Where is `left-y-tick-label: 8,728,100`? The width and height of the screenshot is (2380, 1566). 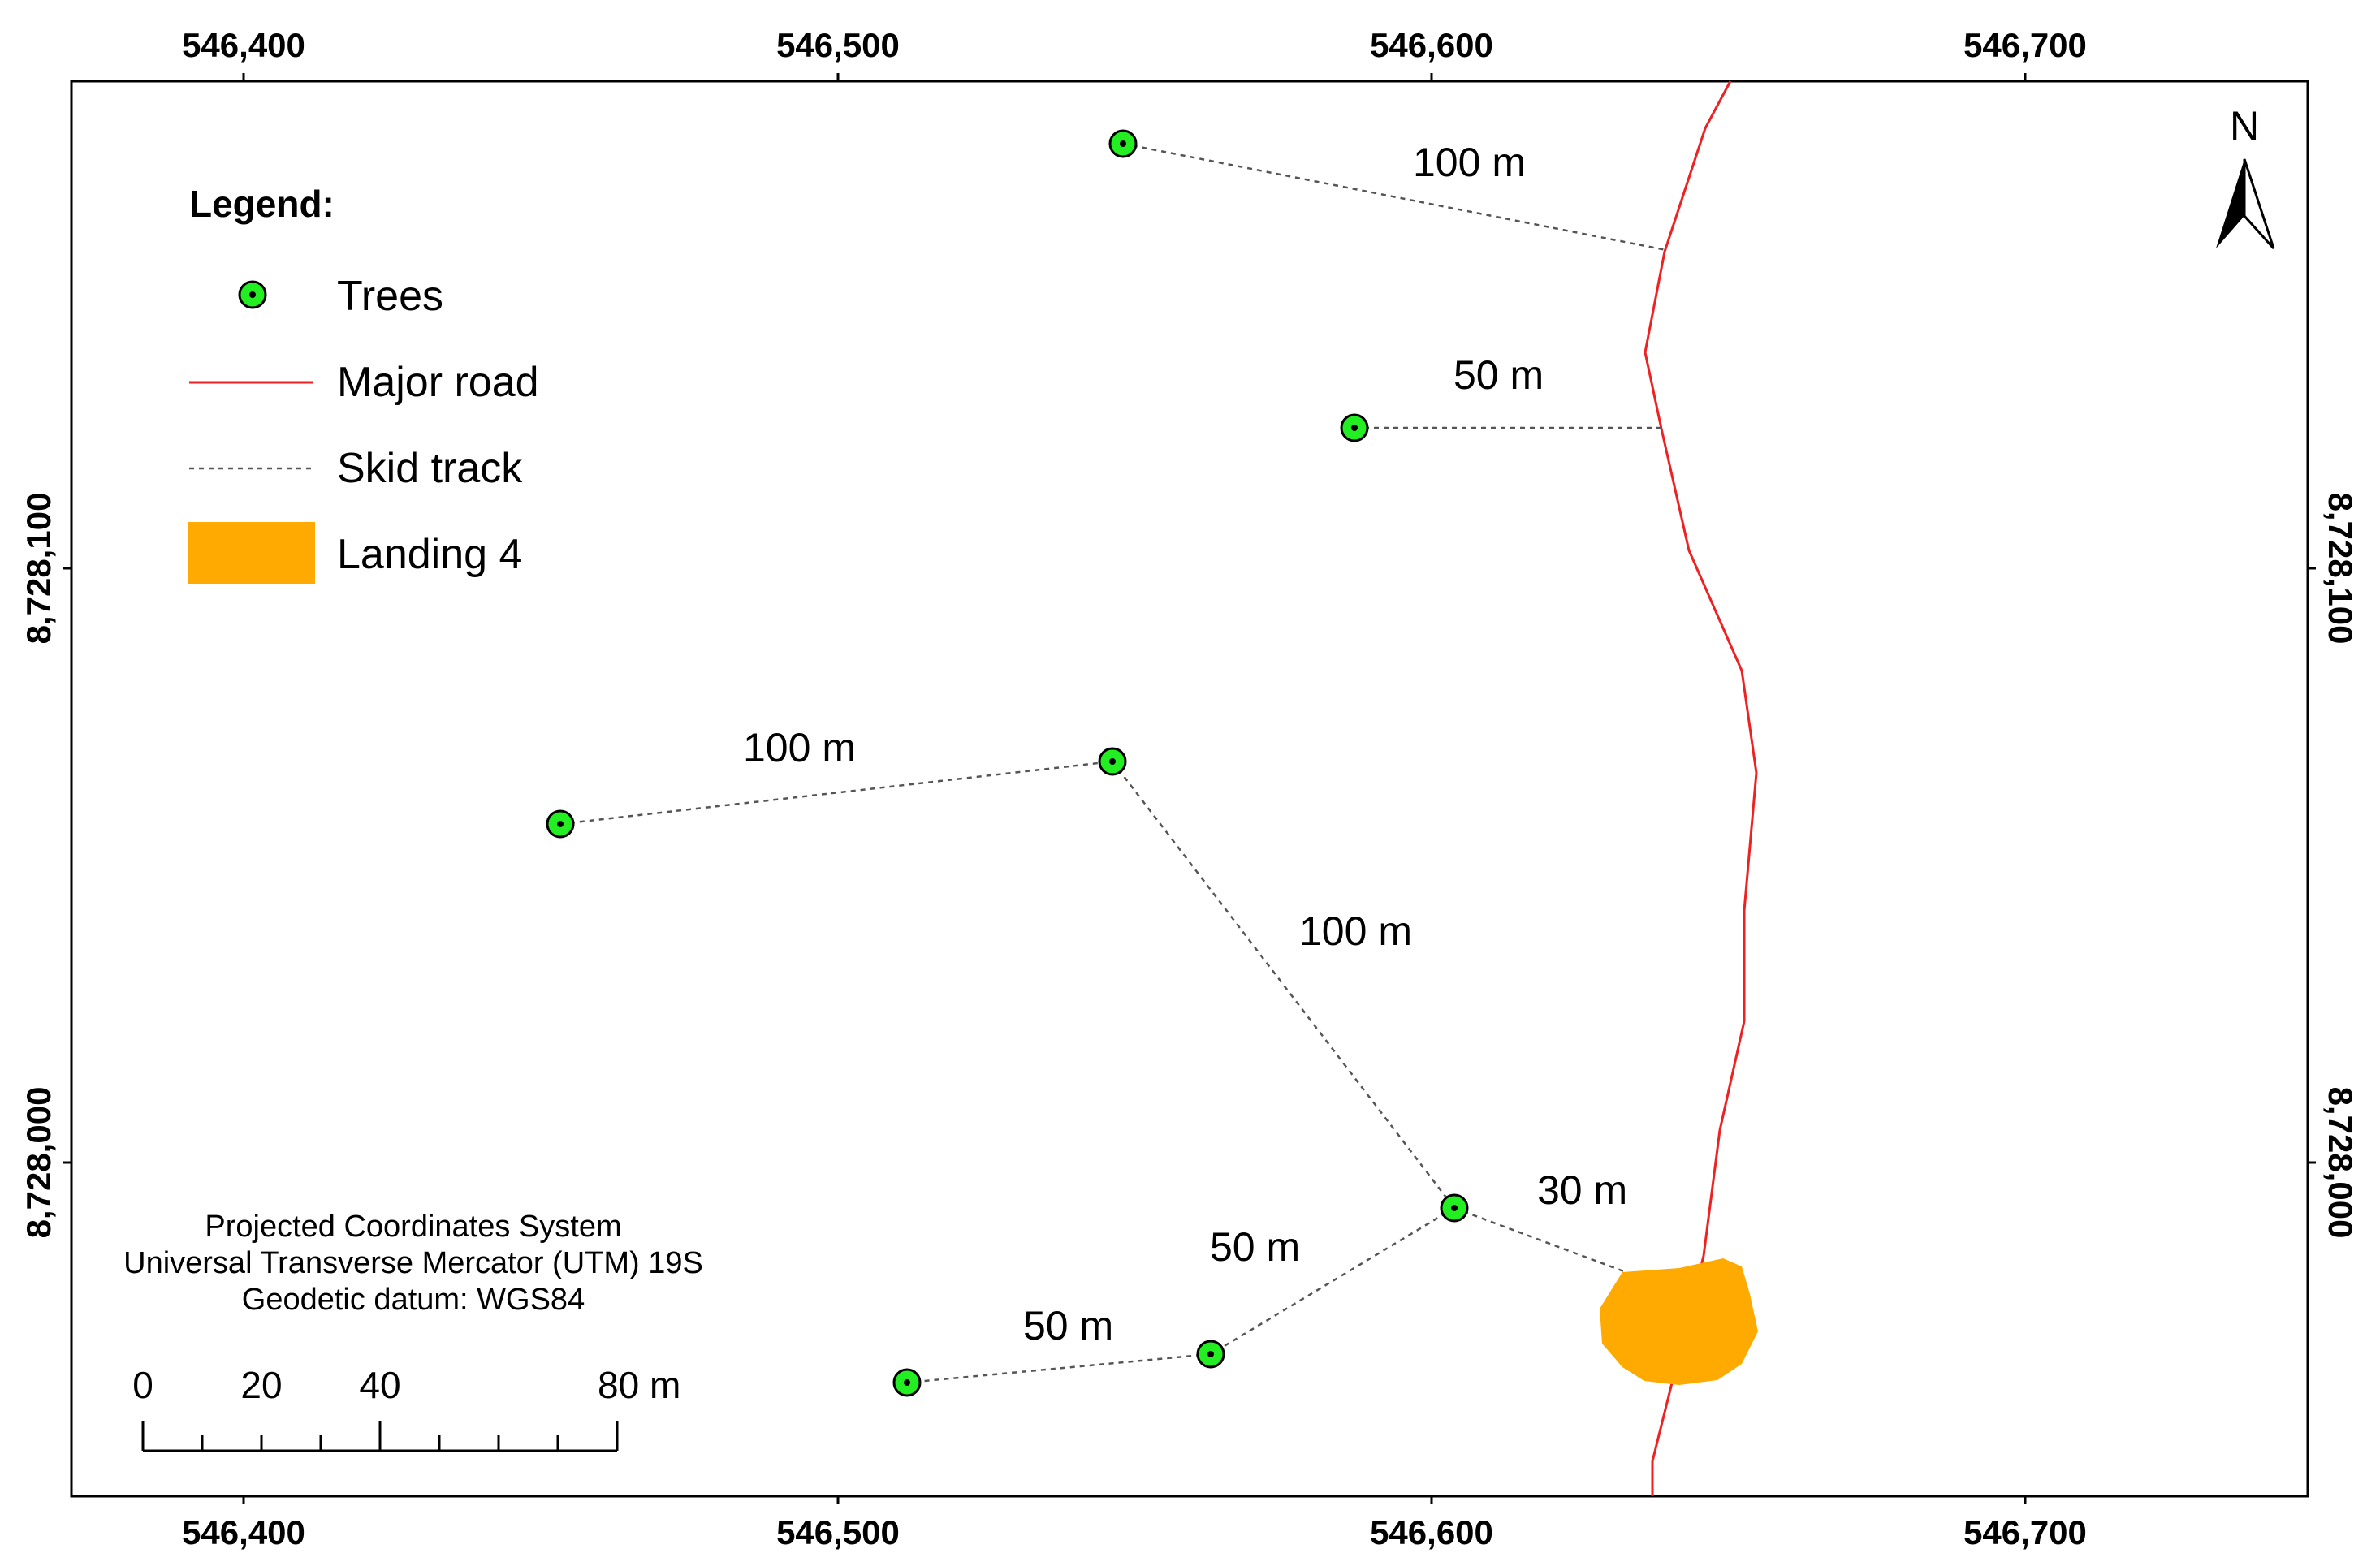 left-y-tick-label: 8,728,100 is located at coordinates (38, 569).